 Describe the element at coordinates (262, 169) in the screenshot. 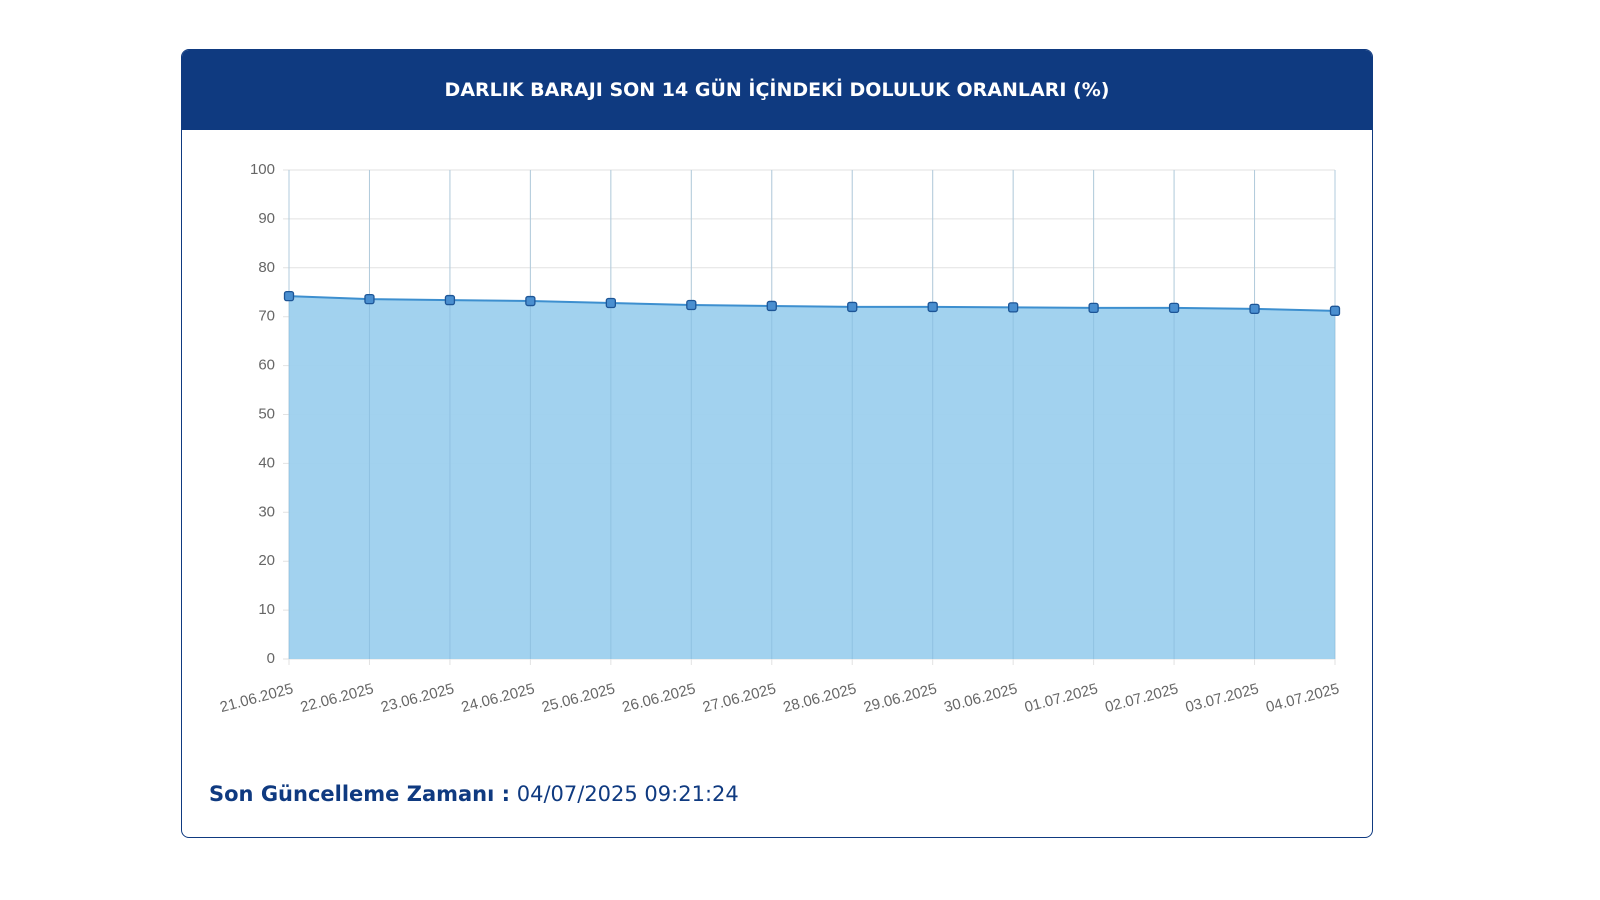

I see `y-tick-label: 100` at that location.